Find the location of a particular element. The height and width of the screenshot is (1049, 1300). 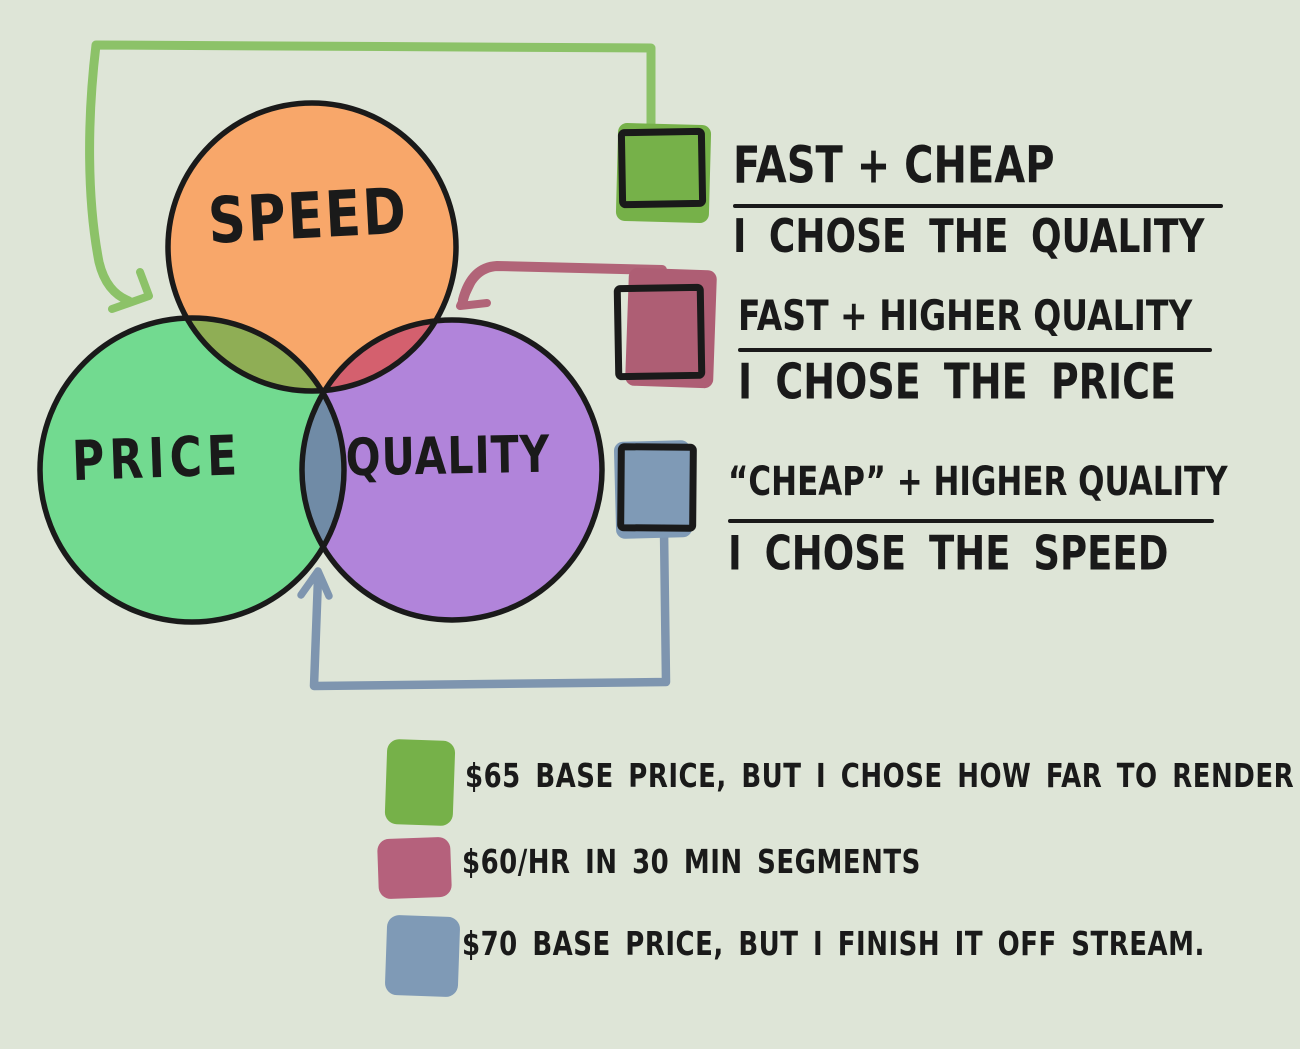

quality-circle-label: QUALITY is located at coordinates (448, 456).